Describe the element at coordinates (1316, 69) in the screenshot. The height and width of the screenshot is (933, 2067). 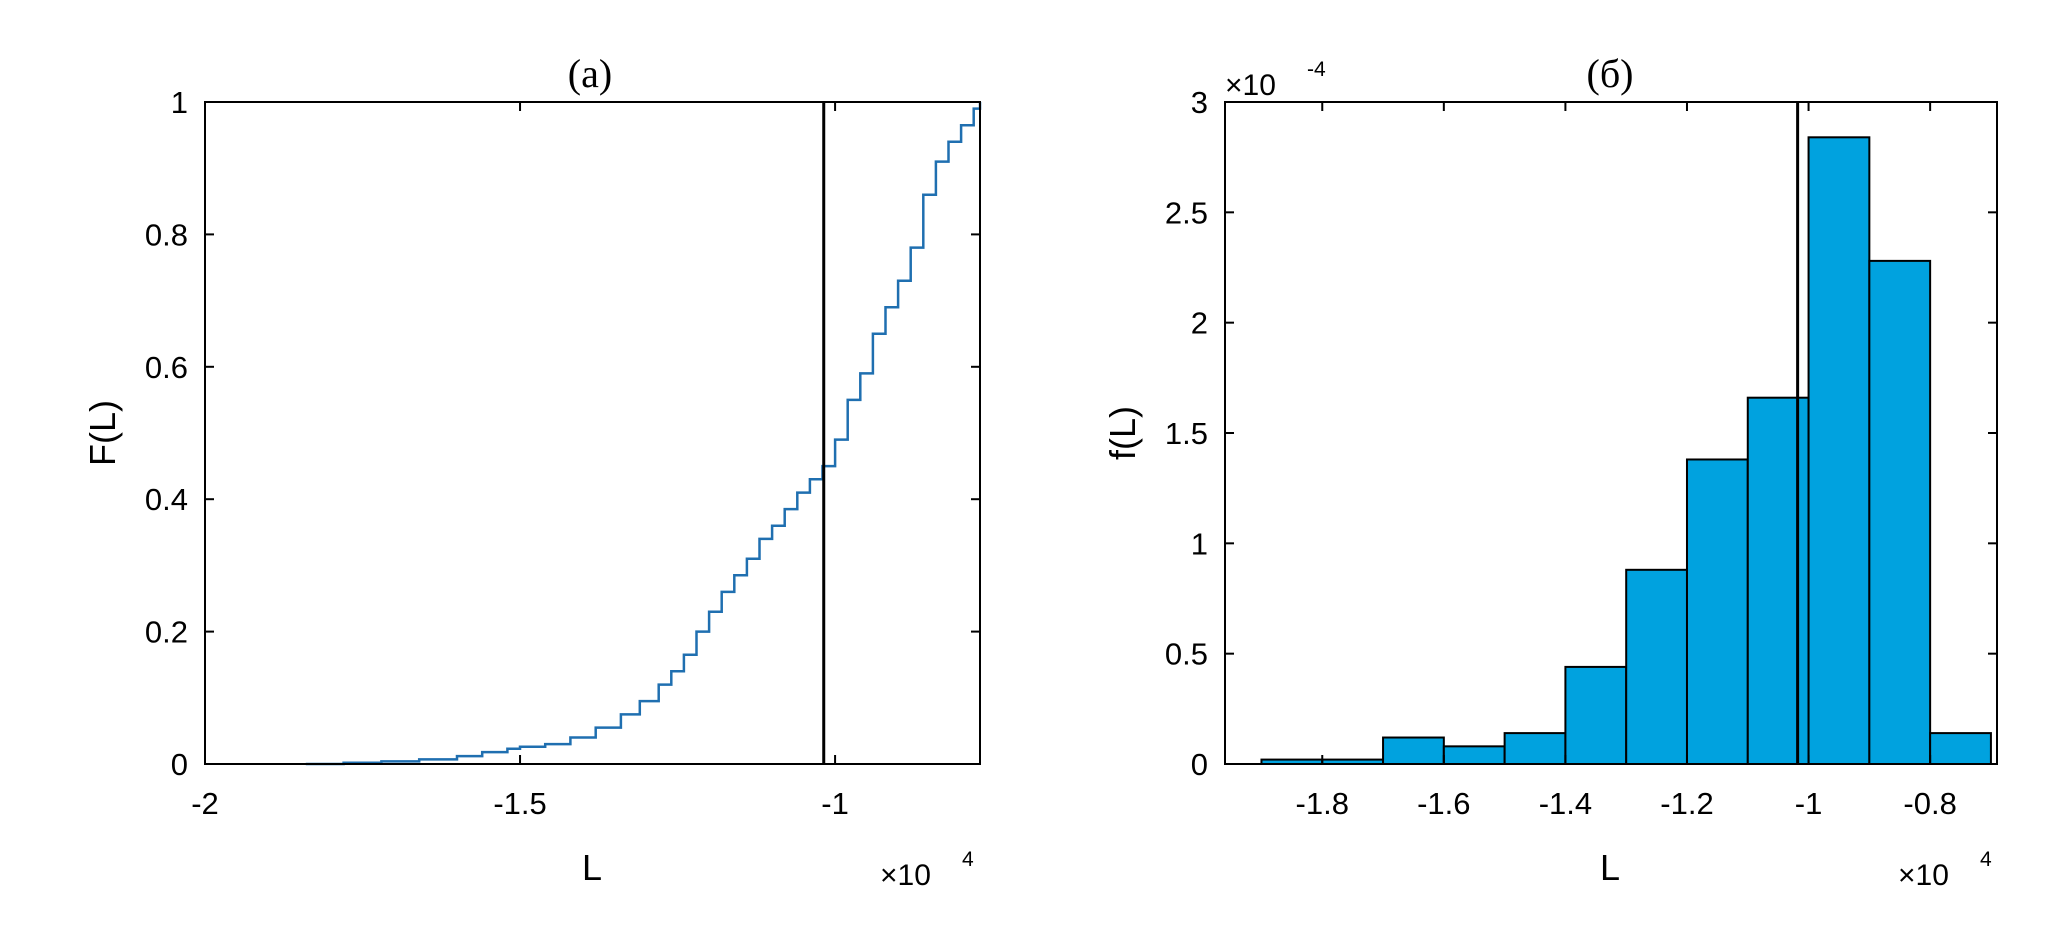
I see `panel-b-y-multiplier-exp: -4` at that location.